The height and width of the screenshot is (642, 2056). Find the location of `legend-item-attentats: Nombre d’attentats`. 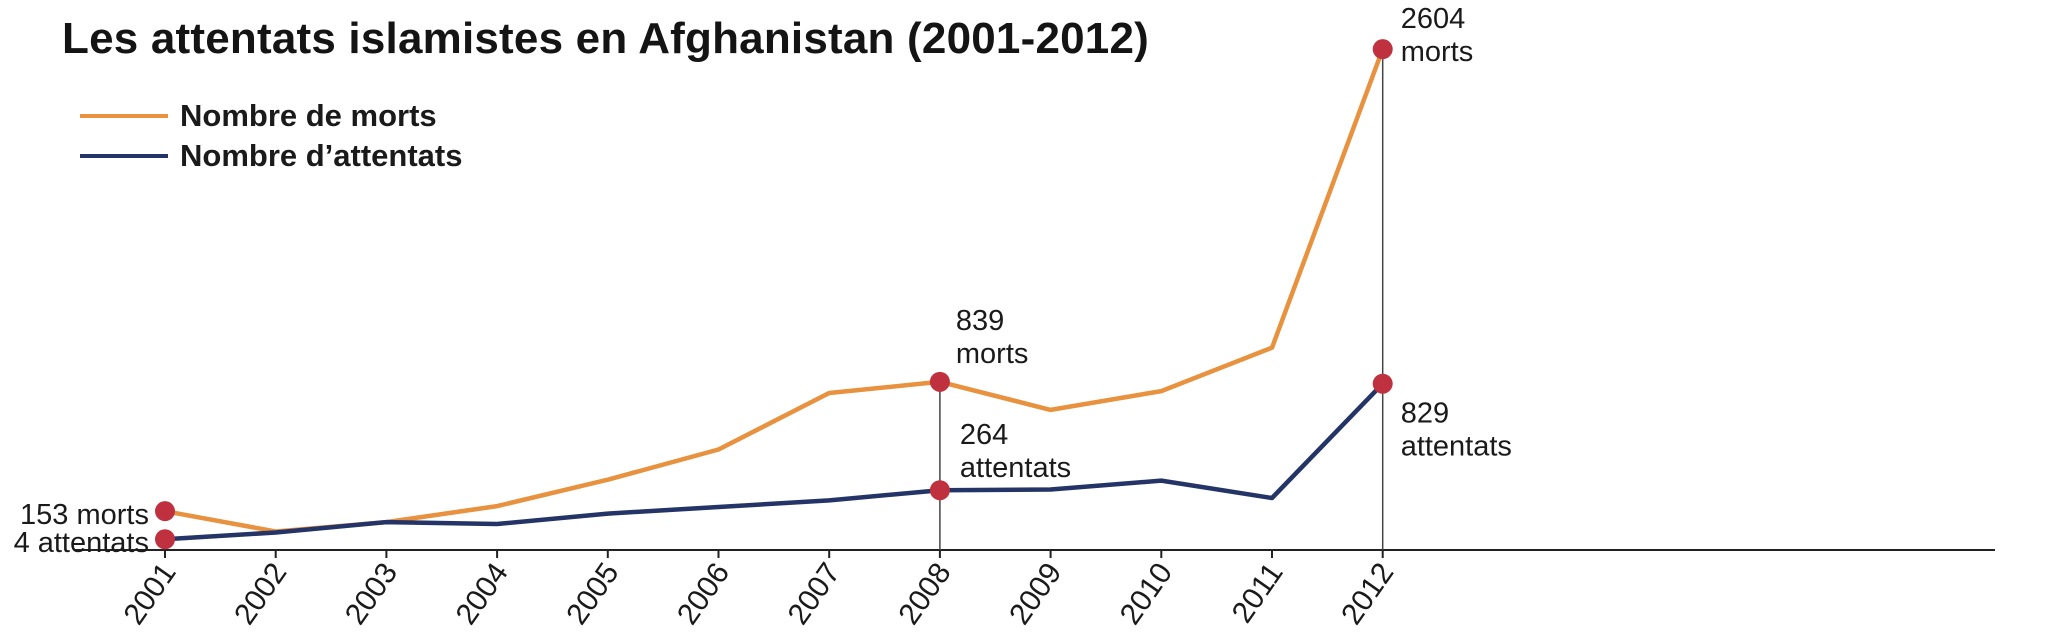

legend-item-attentats: Nombre d’attentats is located at coordinates (271, 156).